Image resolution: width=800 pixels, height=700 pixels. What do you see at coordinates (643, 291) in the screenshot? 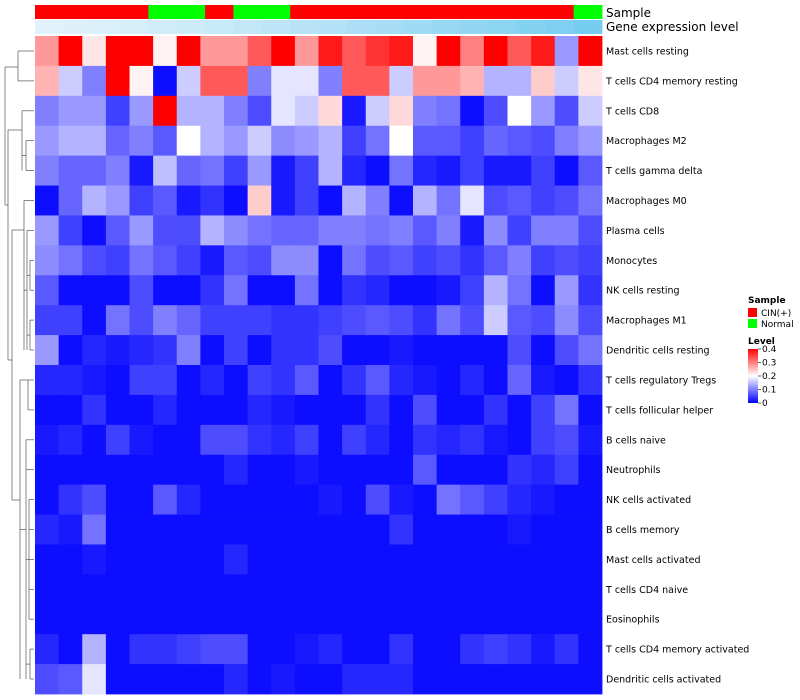
I see `row-label: NK cells resting` at bounding box center [643, 291].